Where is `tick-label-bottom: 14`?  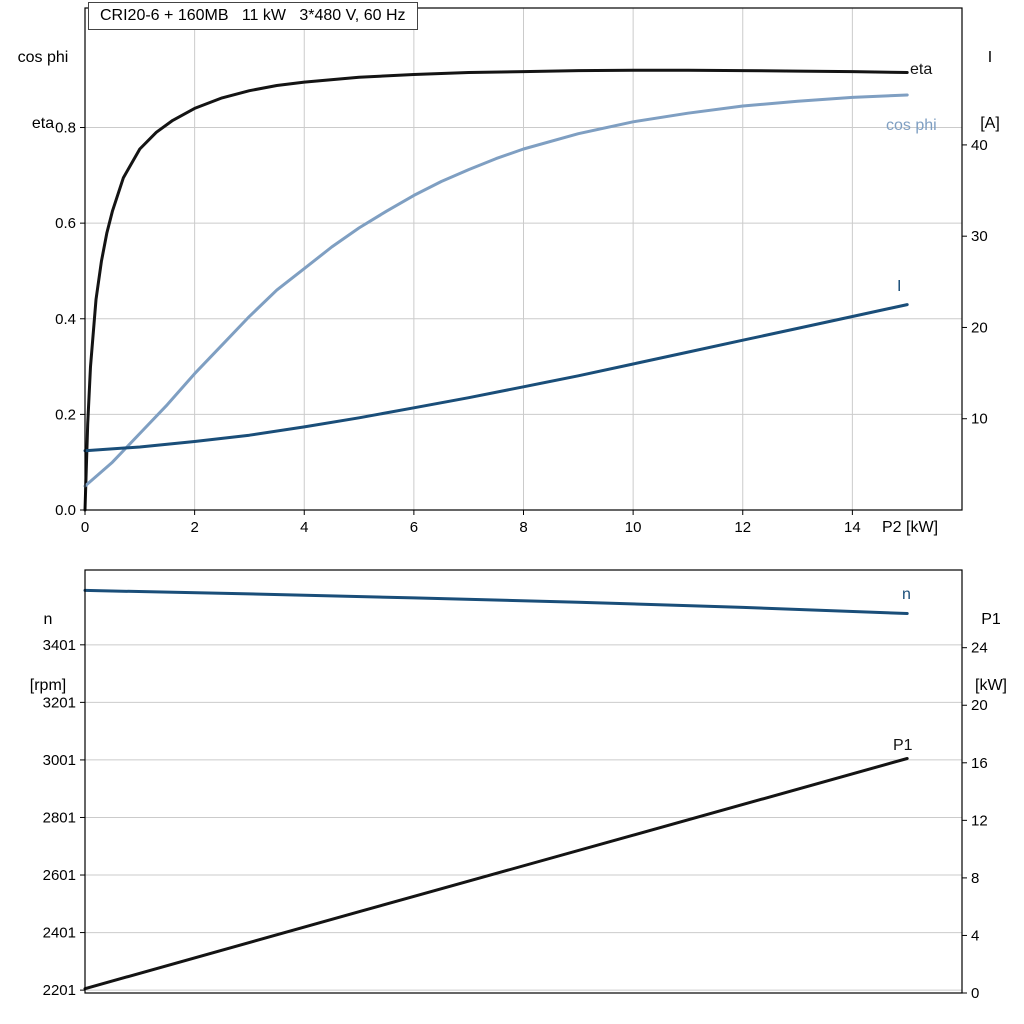 tick-label-bottom: 14 is located at coordinates (852, 527).